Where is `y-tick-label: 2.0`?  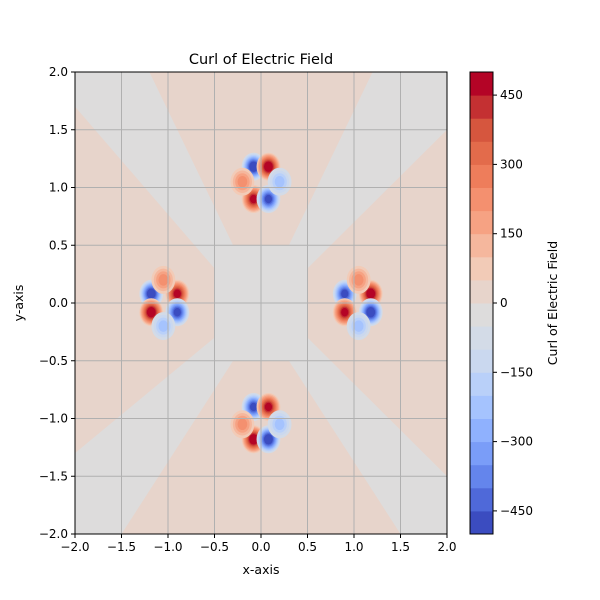 y-tick-label: 2.0 is located at coordinates (58, 72).